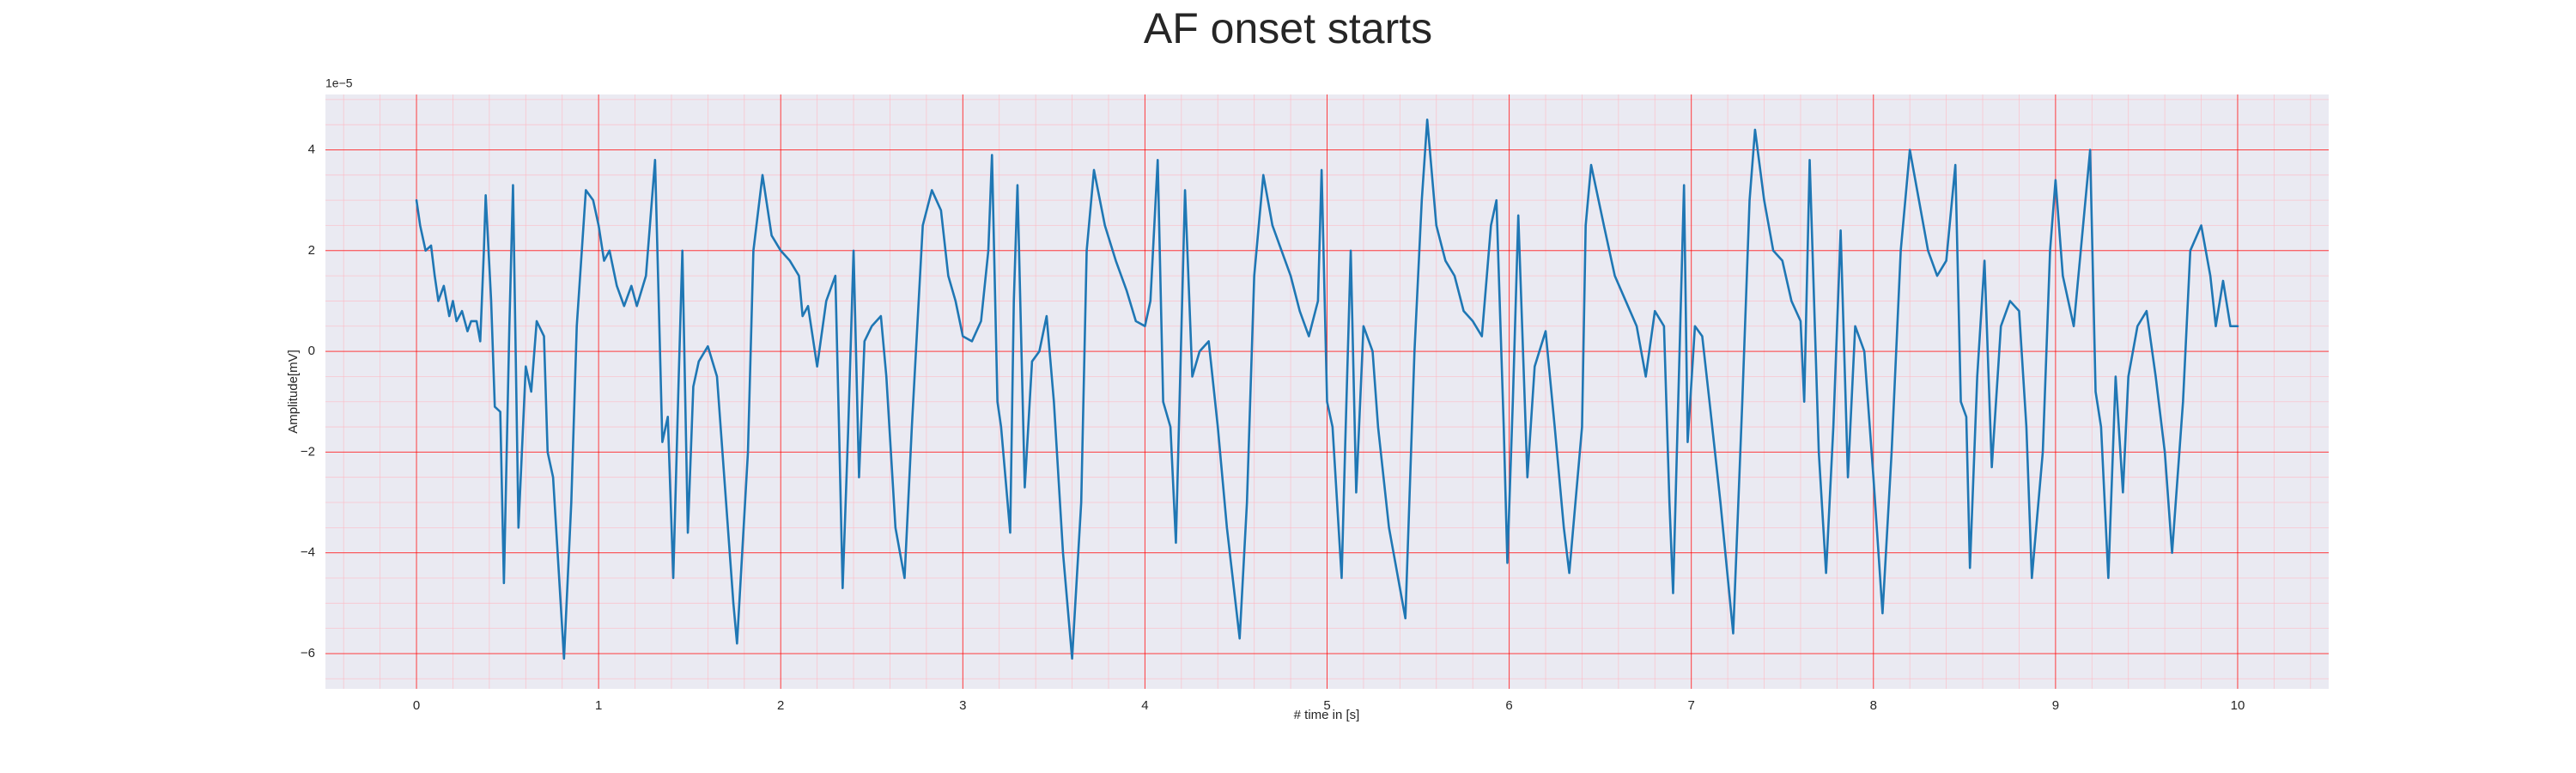 The width and height of the screenshot is (2576, 773). Describe the element at coordinates (2055, 705) in the screenshot. I see `x-tick-label: 9` at that location.